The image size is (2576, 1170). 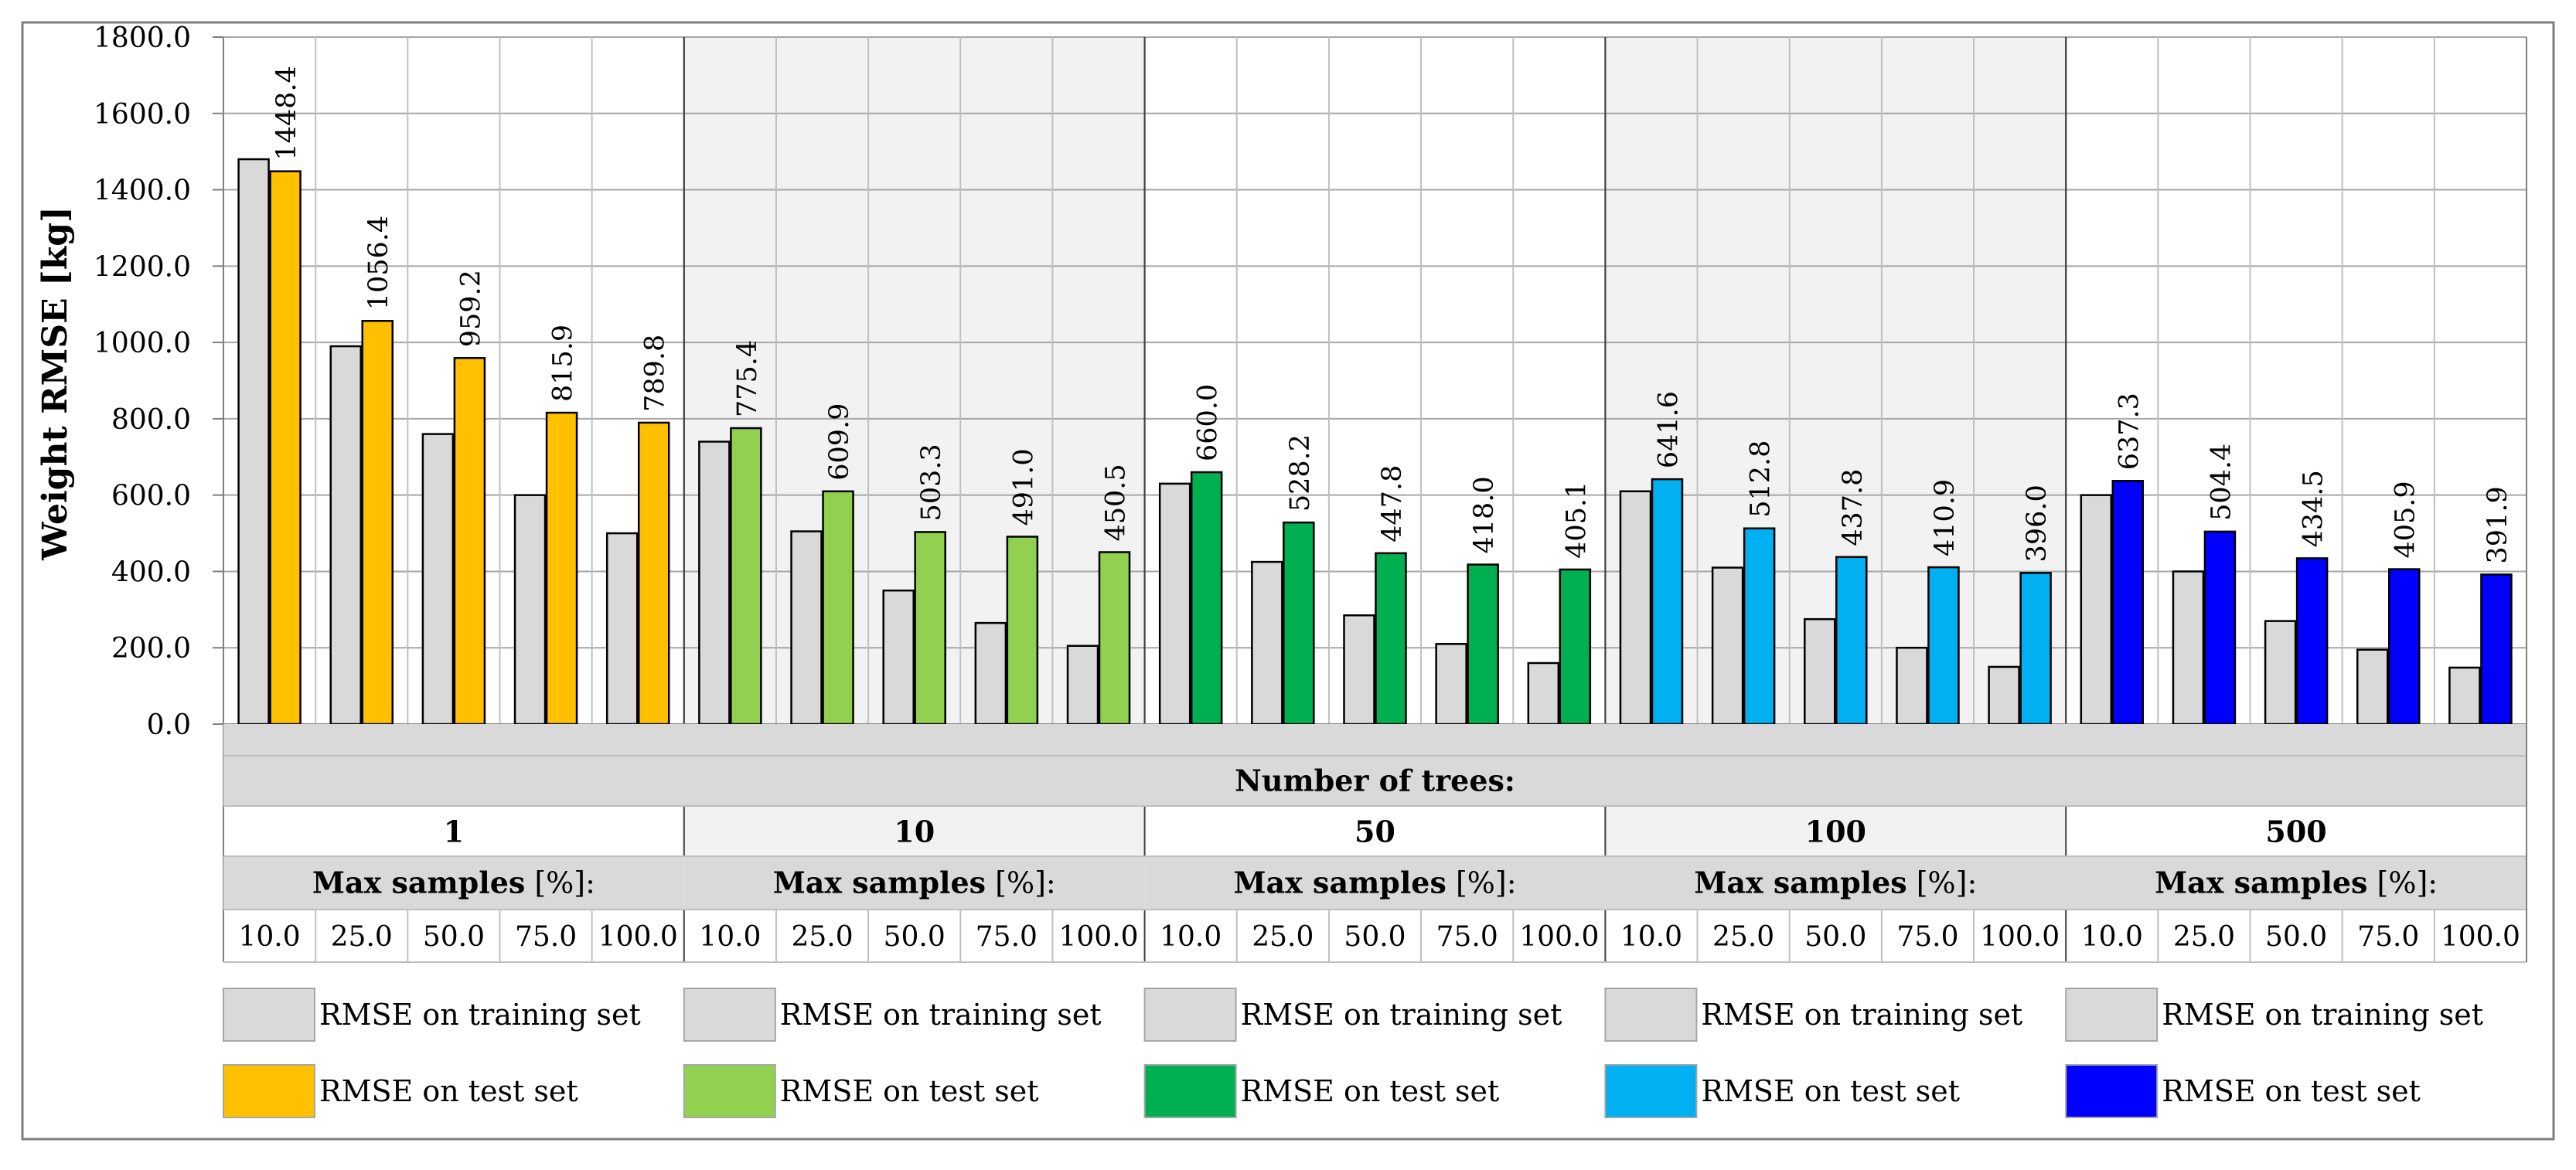 What do you see at coordinates (142, 267) in the screenshot?
I see `y-tick-label: 1200.0` at bounding box center [142, 267].